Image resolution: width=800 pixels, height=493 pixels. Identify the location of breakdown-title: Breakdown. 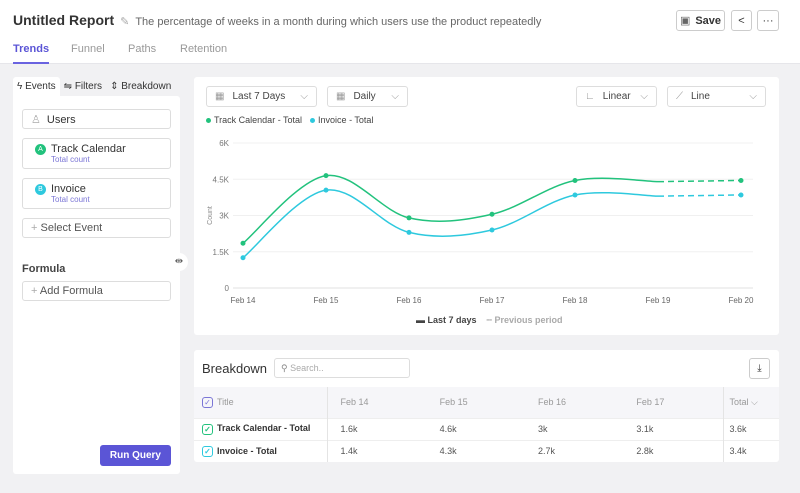
(235, 368).